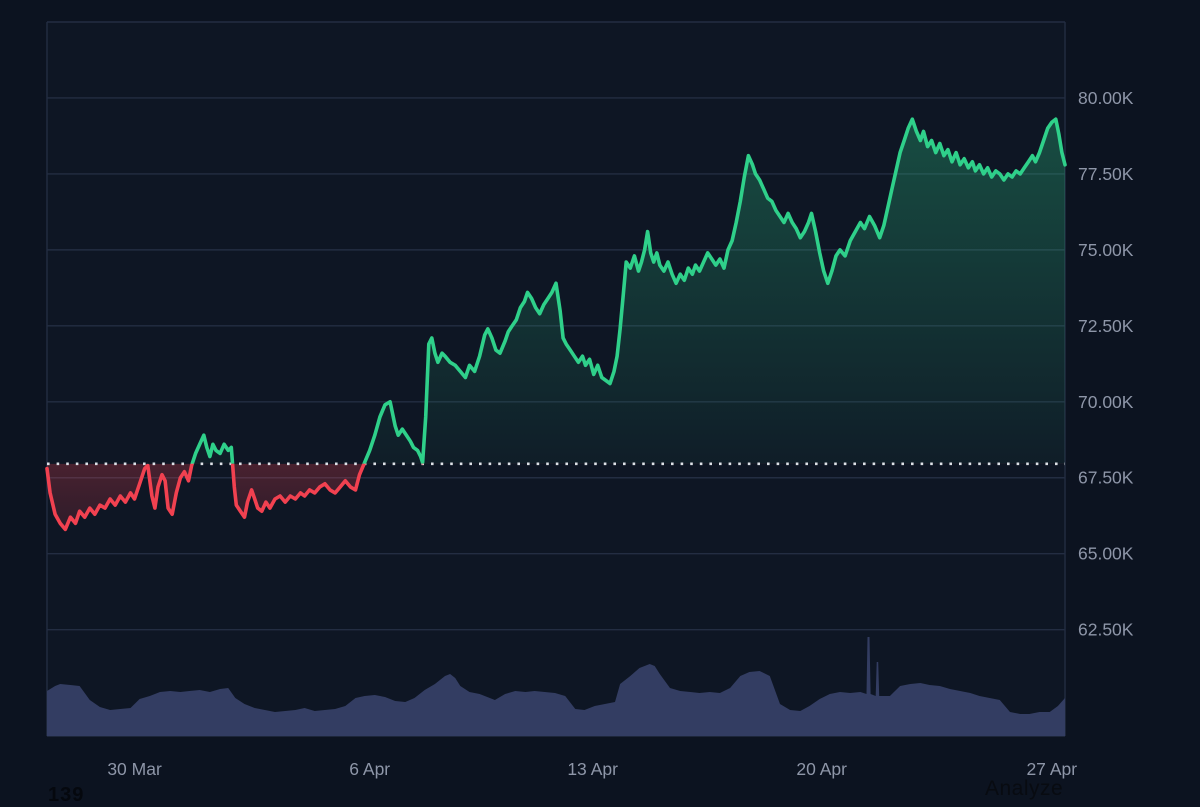 This screenshot has width=1200, height=807. What do you see at coordinates (1106, 98) in the screenshot?
I see `y-axis-label: 80.00K` at bounding box center [1106, 98].